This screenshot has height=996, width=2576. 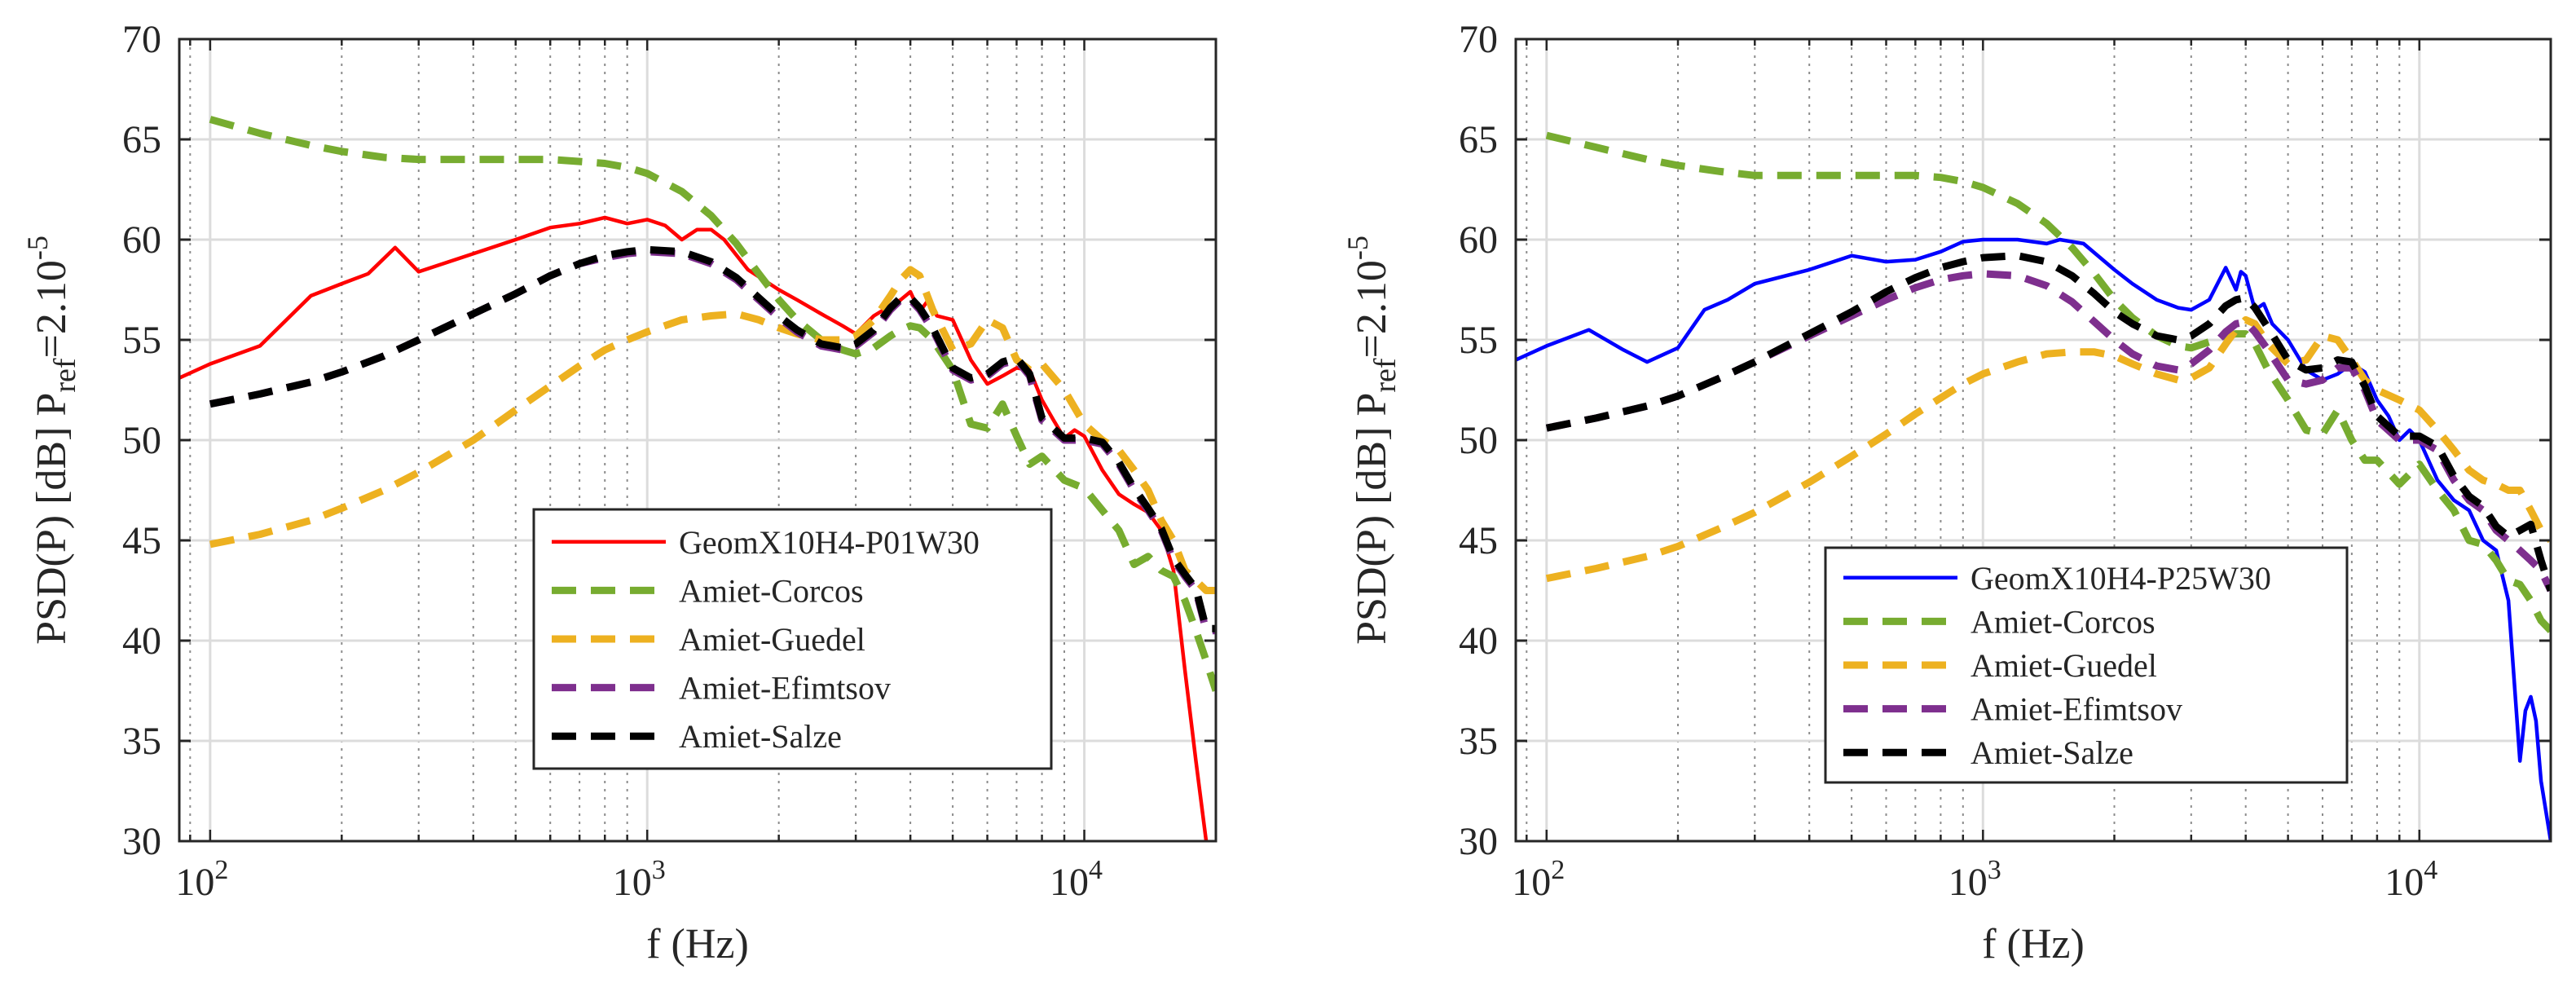 I want to click on series-line-amiet-efimtsov, so click(x=2048, y=431).